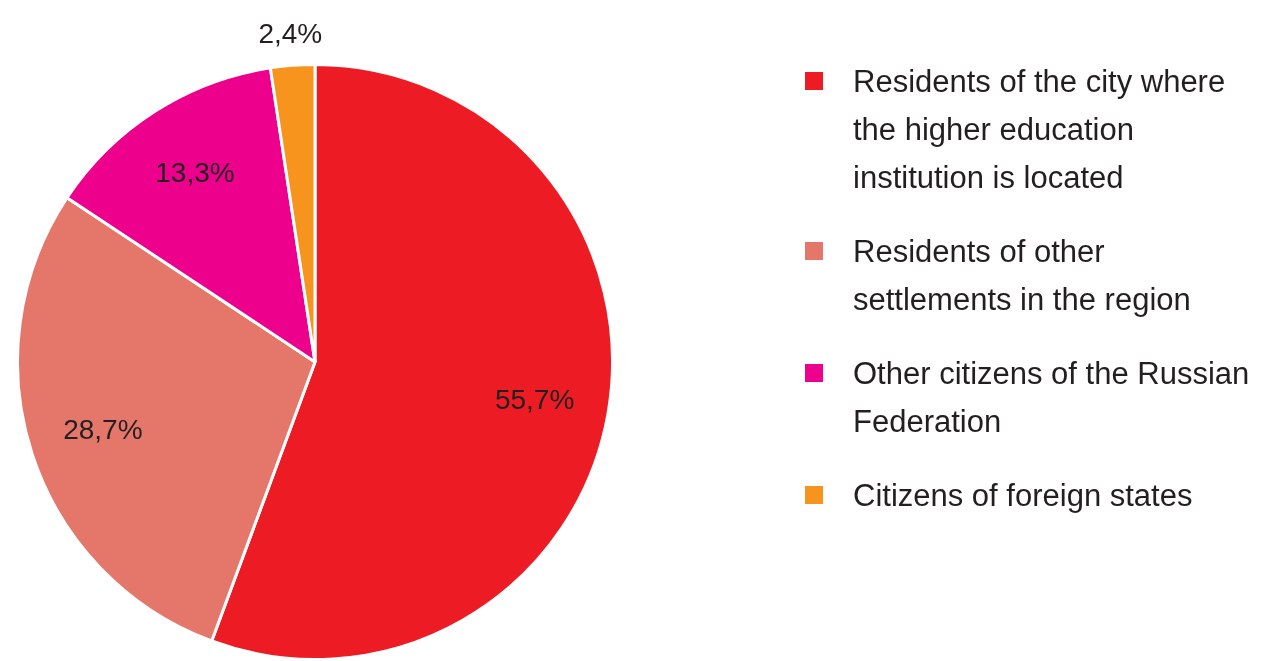  I want to click on data-label: 13,3%, so click(195, 172).